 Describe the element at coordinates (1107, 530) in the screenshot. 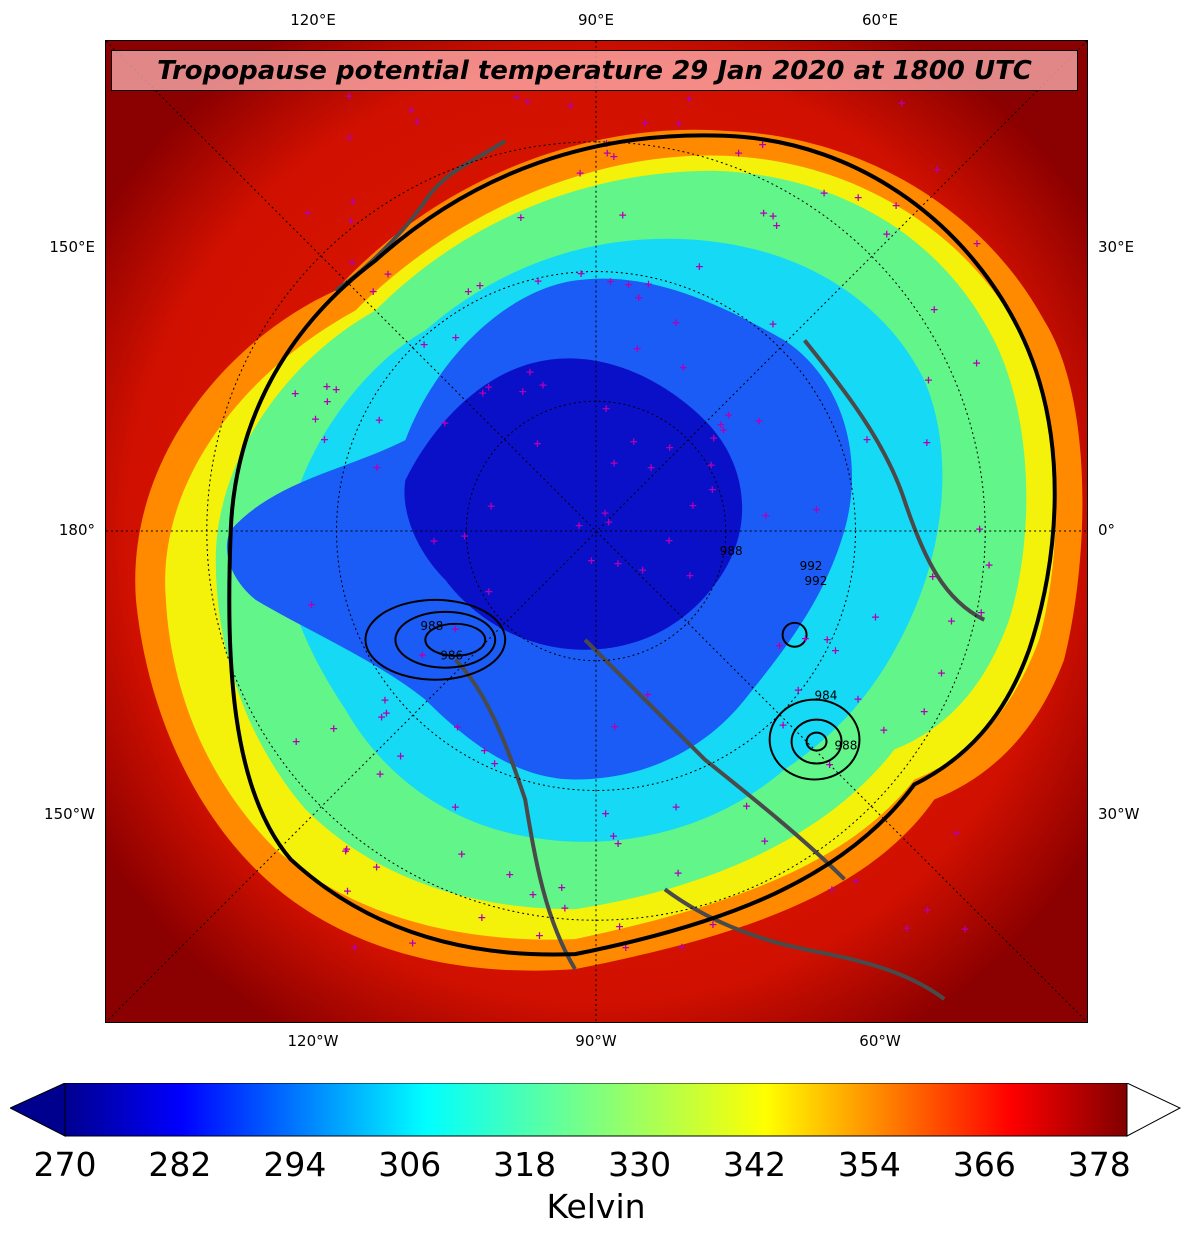

I see `lon-label-right-2: 0°` at that location.